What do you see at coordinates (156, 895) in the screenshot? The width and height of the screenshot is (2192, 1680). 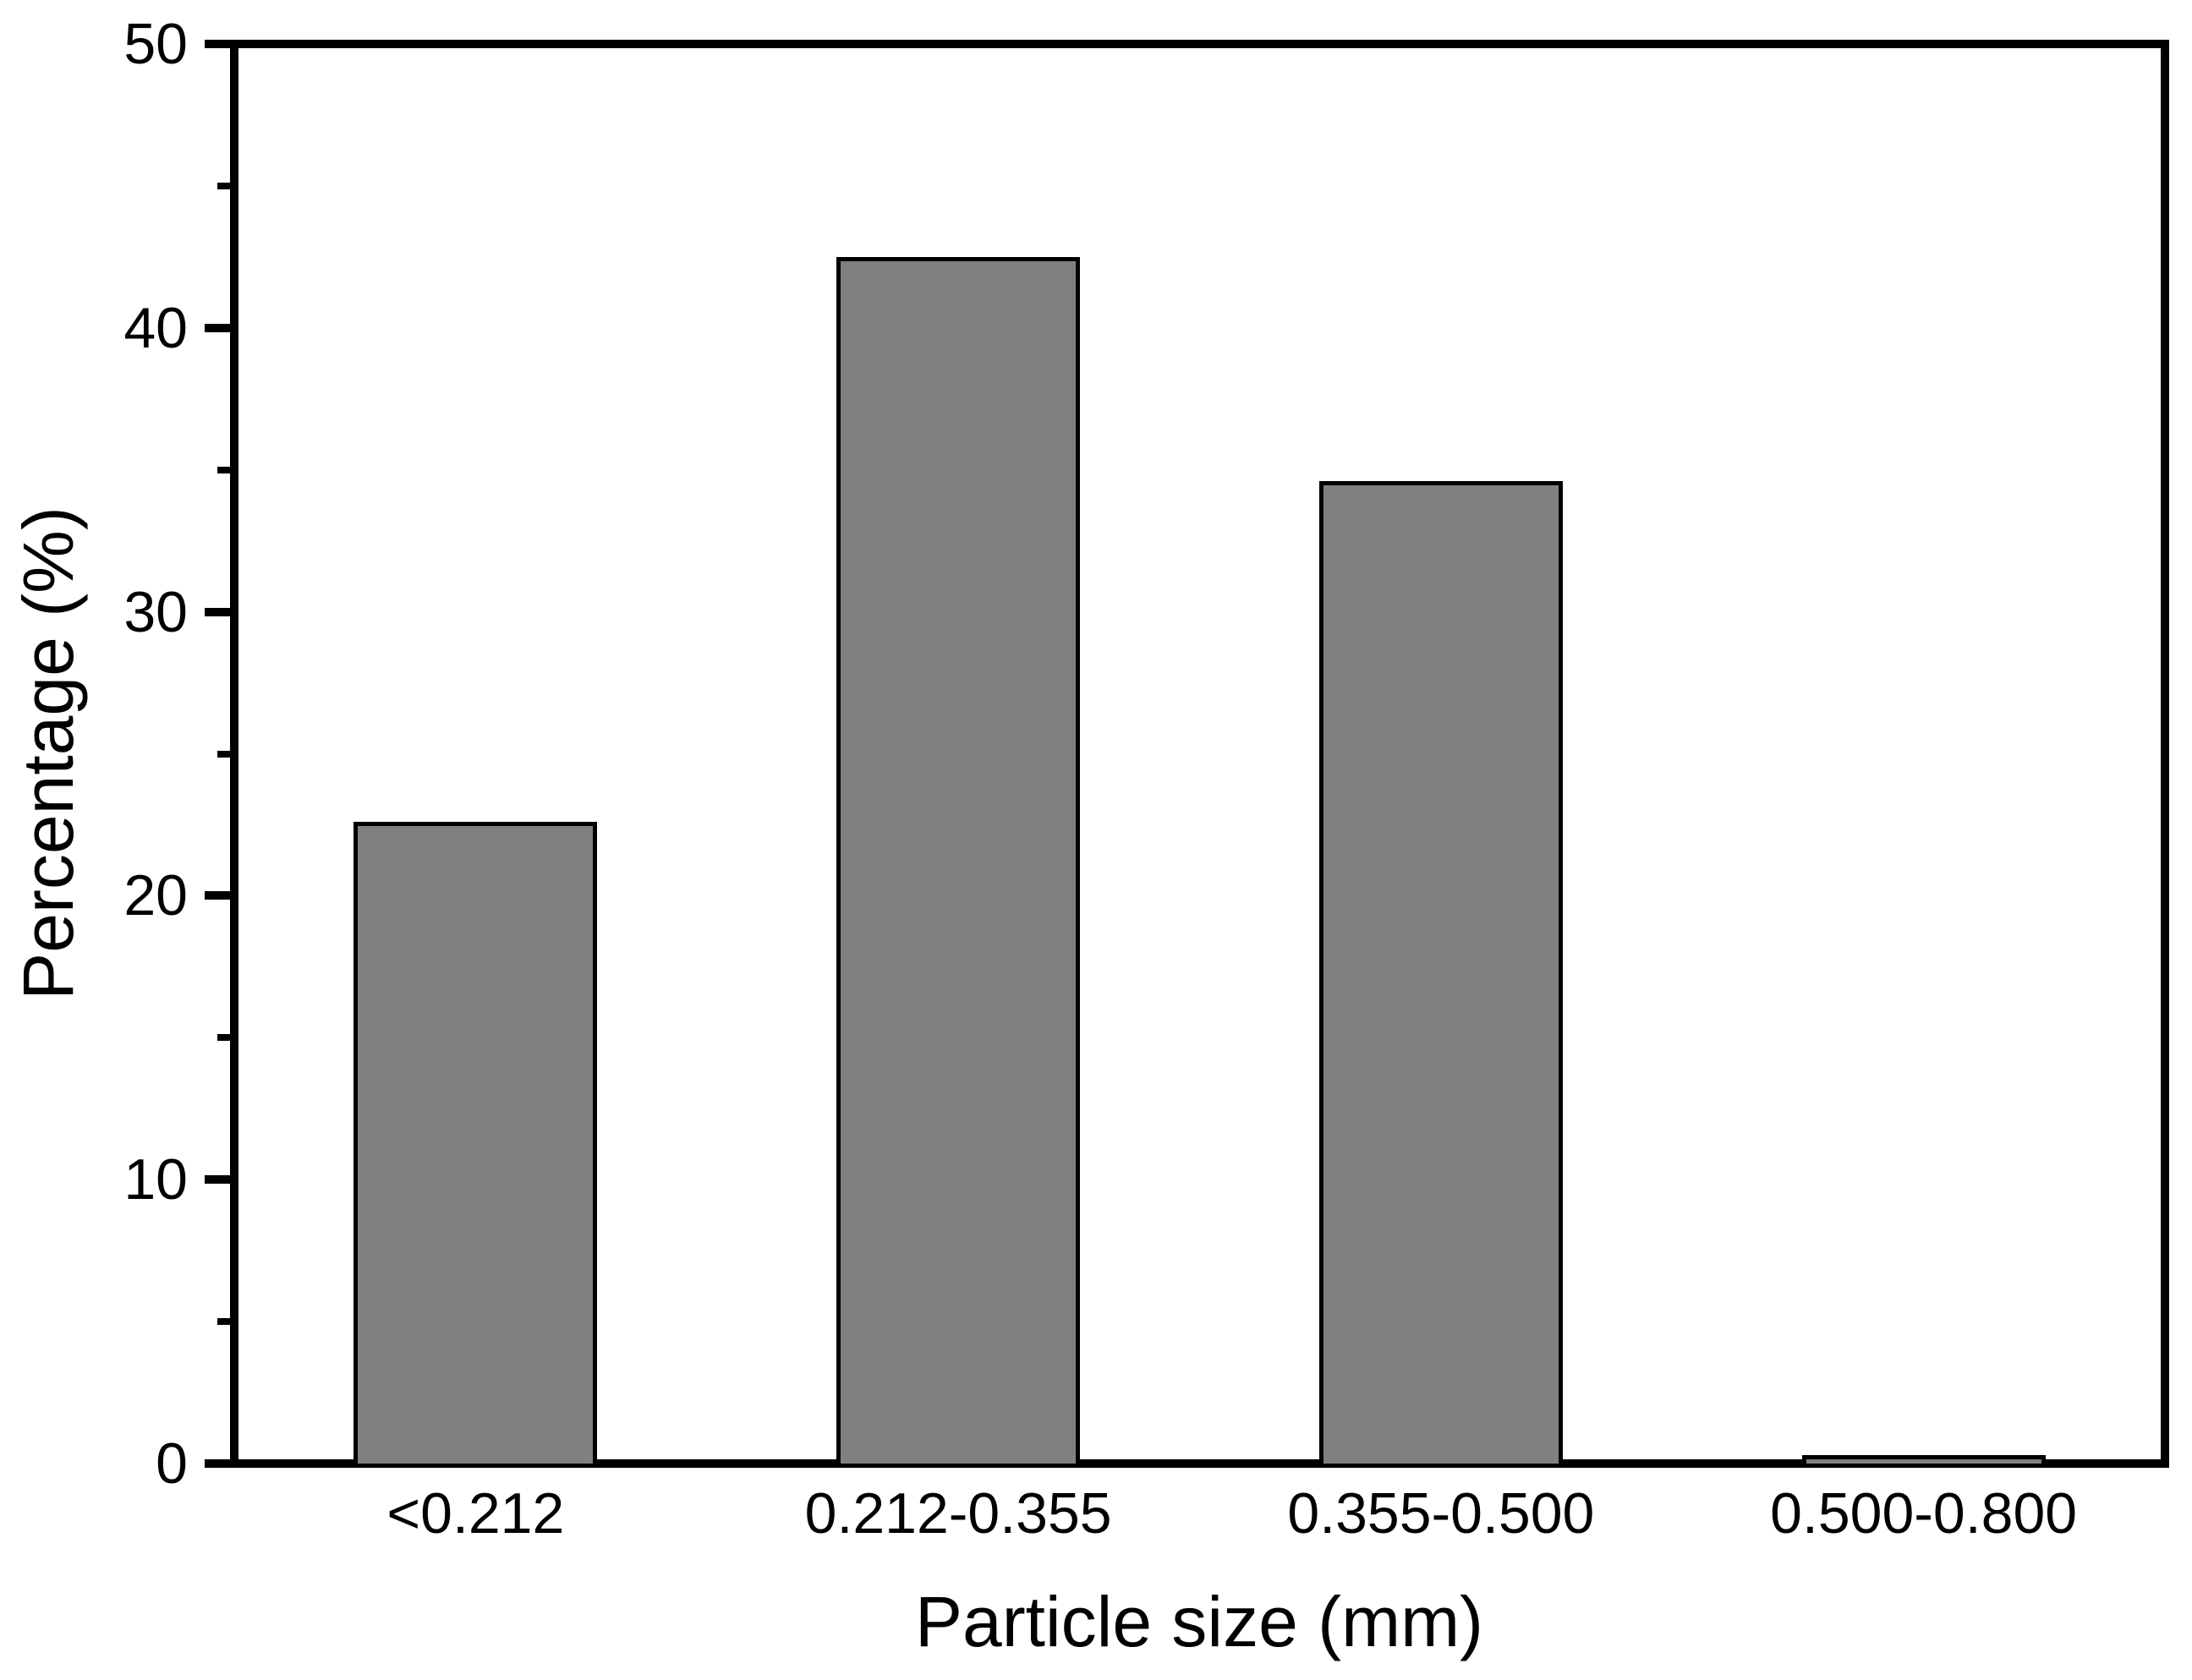 I see `y-tick-label: 20` at bounding box center [156, 895].